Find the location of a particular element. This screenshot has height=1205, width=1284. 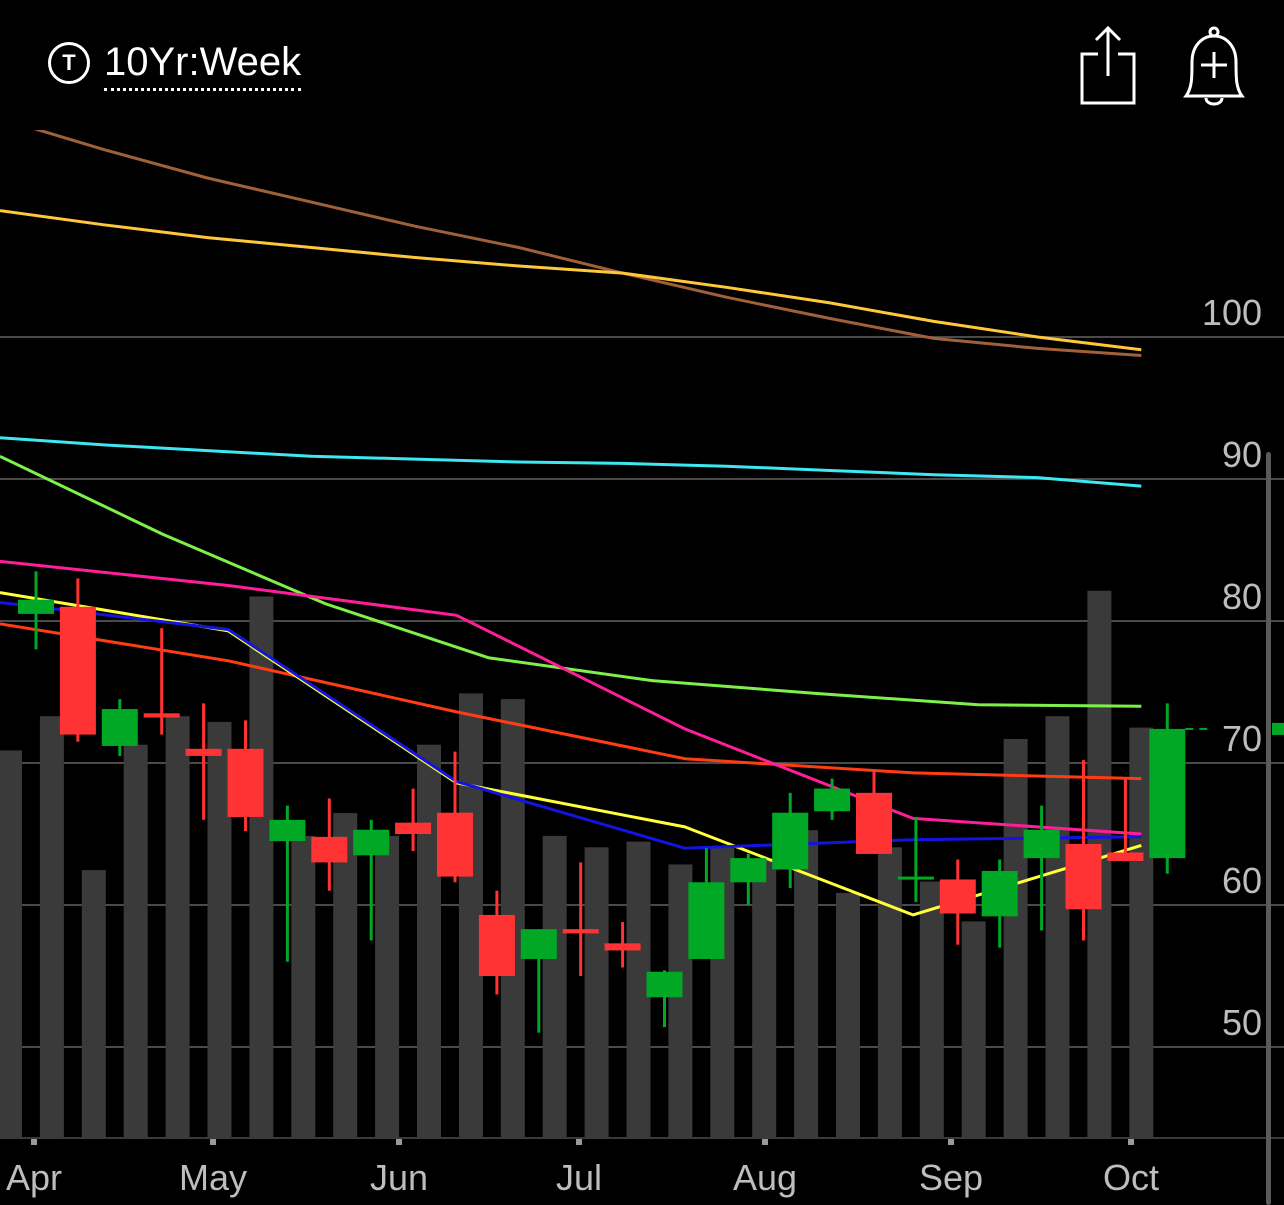

last-price-marker is located at coordinates (1278, 728).